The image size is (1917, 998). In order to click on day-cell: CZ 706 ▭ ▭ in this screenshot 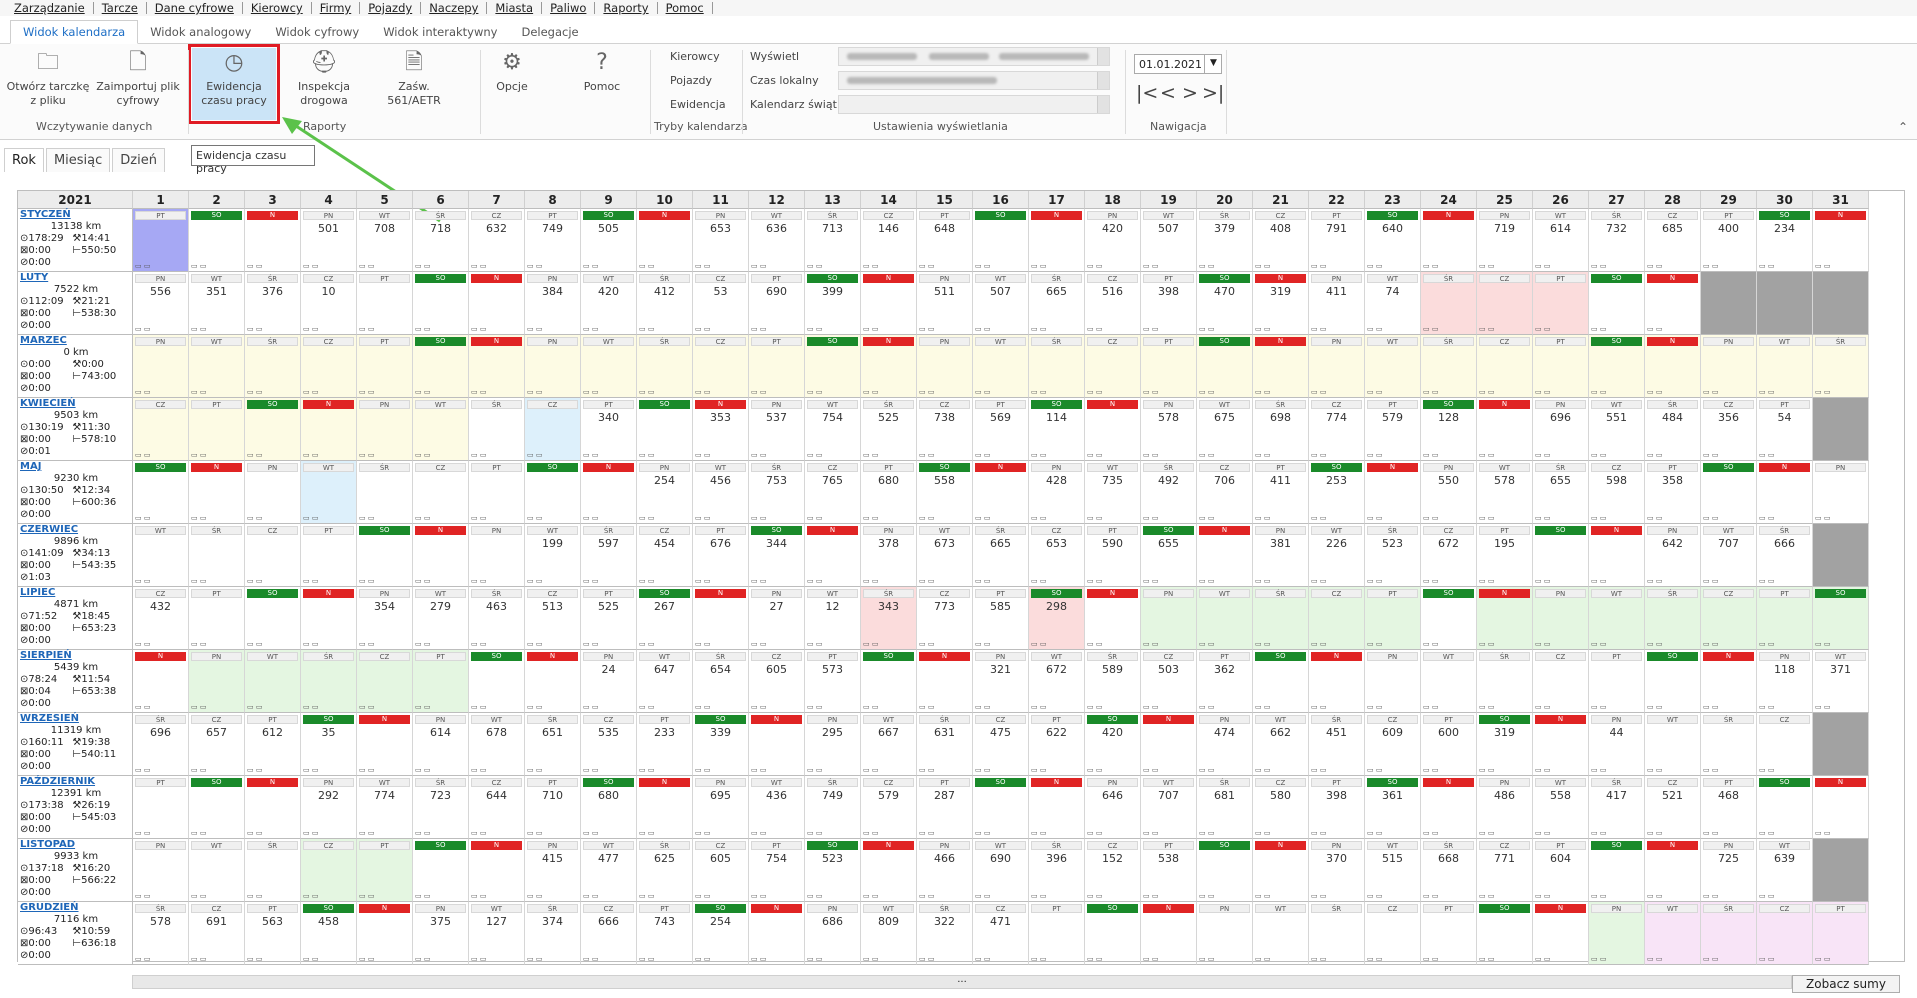, I will do `click(1225, 492)`.